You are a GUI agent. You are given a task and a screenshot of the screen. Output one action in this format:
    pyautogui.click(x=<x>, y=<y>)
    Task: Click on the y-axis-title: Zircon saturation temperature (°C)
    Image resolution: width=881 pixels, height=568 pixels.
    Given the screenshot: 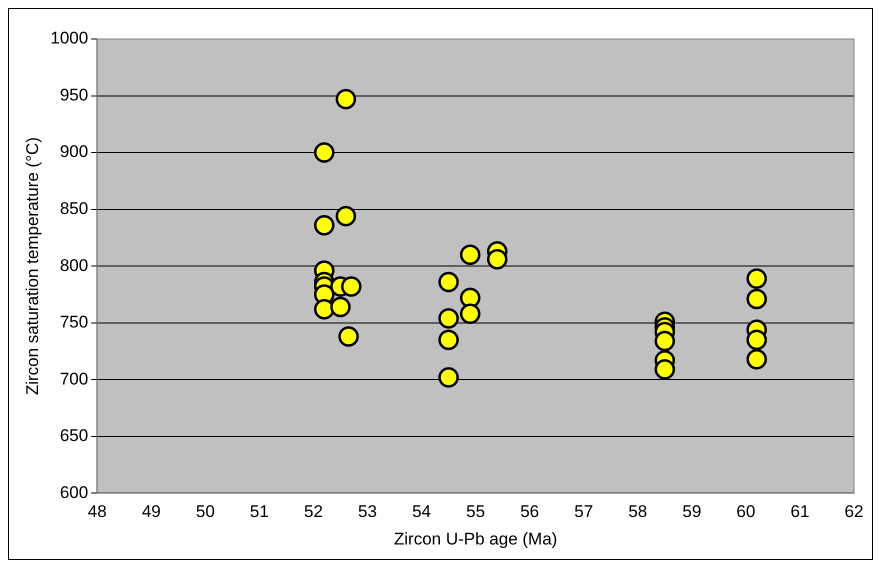 What is the action you would take?
    pyautogui.click(x=32, y=266)
    